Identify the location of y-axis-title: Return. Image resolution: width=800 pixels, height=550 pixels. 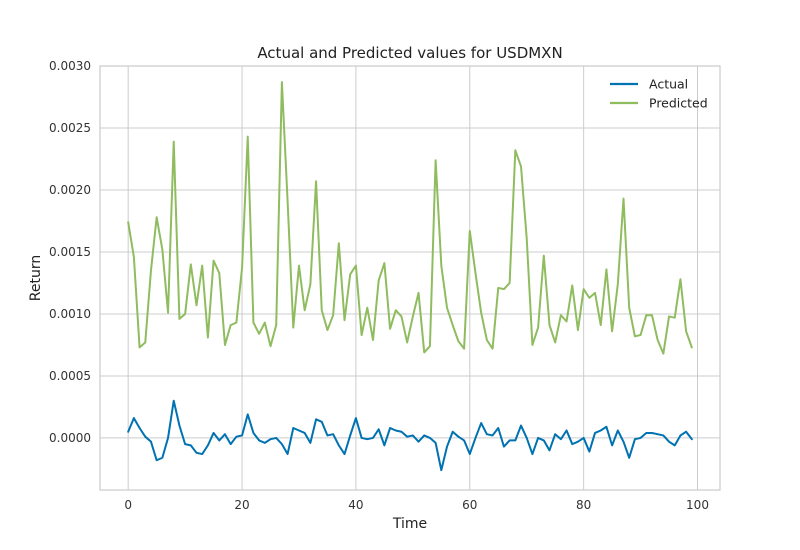
(36, 278).